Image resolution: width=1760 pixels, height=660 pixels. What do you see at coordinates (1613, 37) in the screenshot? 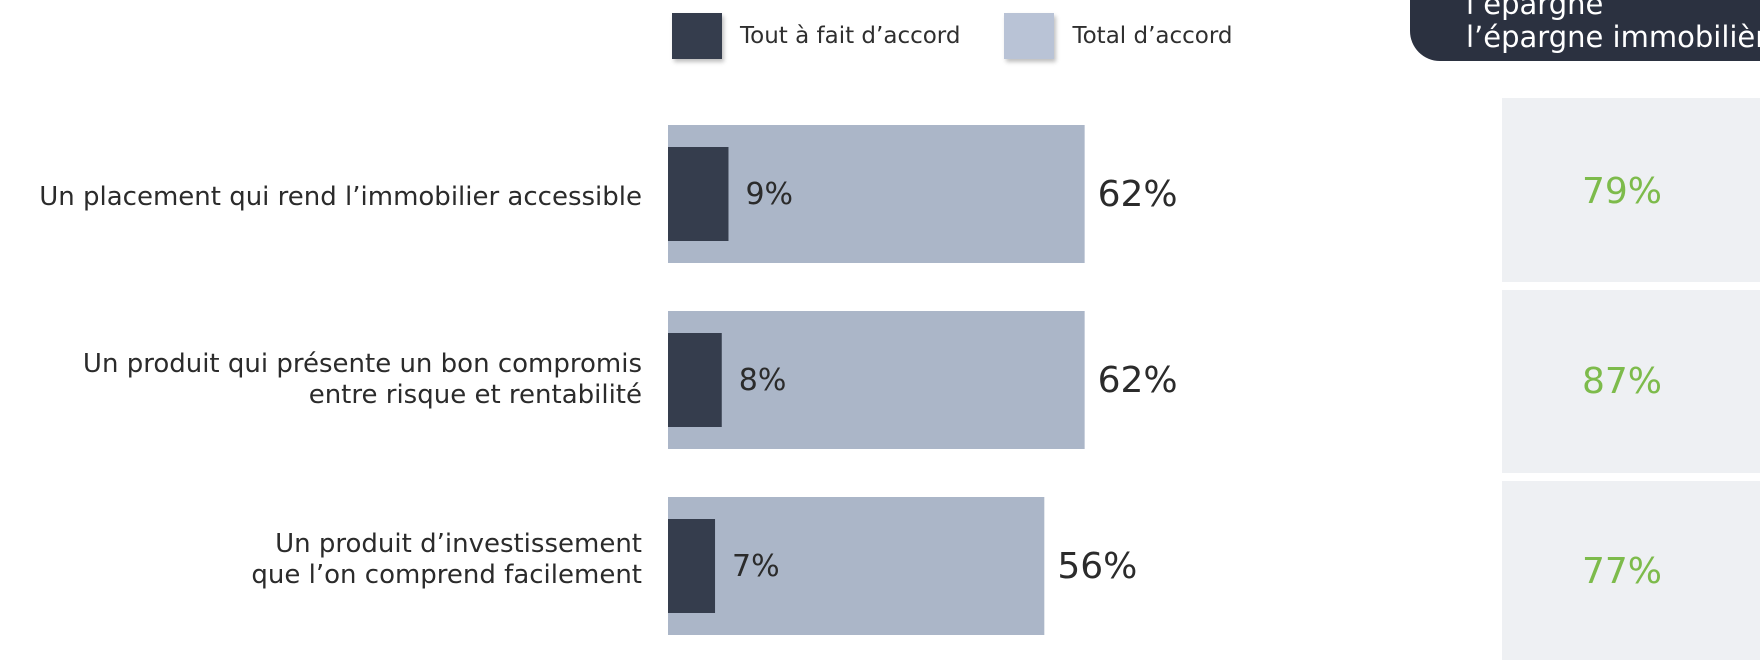
I see `header-line-2: l’épargne immobilière` at bounding box center [1613, 37].